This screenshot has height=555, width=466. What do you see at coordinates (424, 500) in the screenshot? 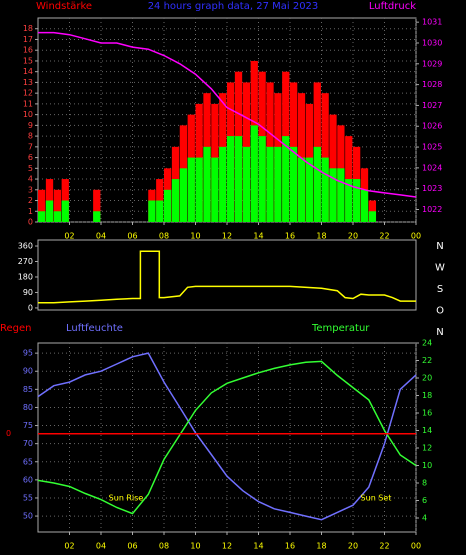
I see `y2-tick-label: 6` at bounding box center [424, 500].